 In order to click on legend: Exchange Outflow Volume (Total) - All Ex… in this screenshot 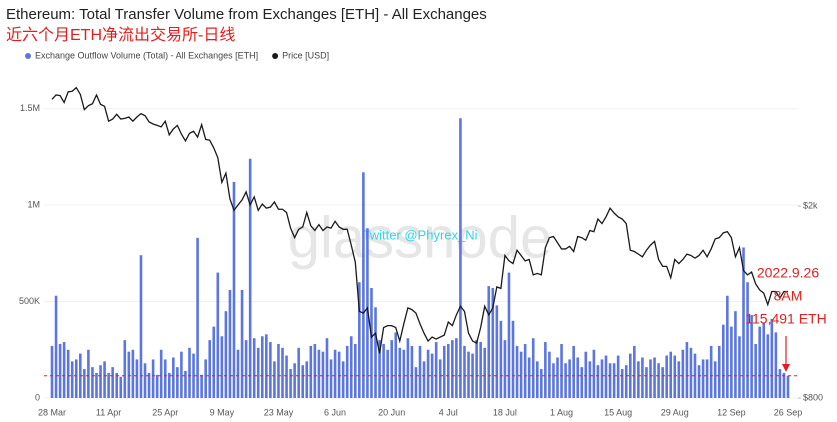, I will do `click(177, 55)`.